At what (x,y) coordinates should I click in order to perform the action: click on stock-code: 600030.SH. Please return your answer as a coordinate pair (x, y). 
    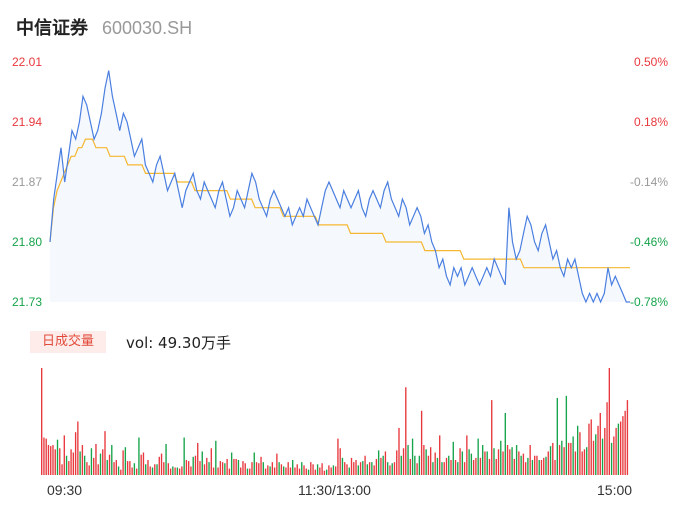
    Looking at the image, I should click on (147, 28).